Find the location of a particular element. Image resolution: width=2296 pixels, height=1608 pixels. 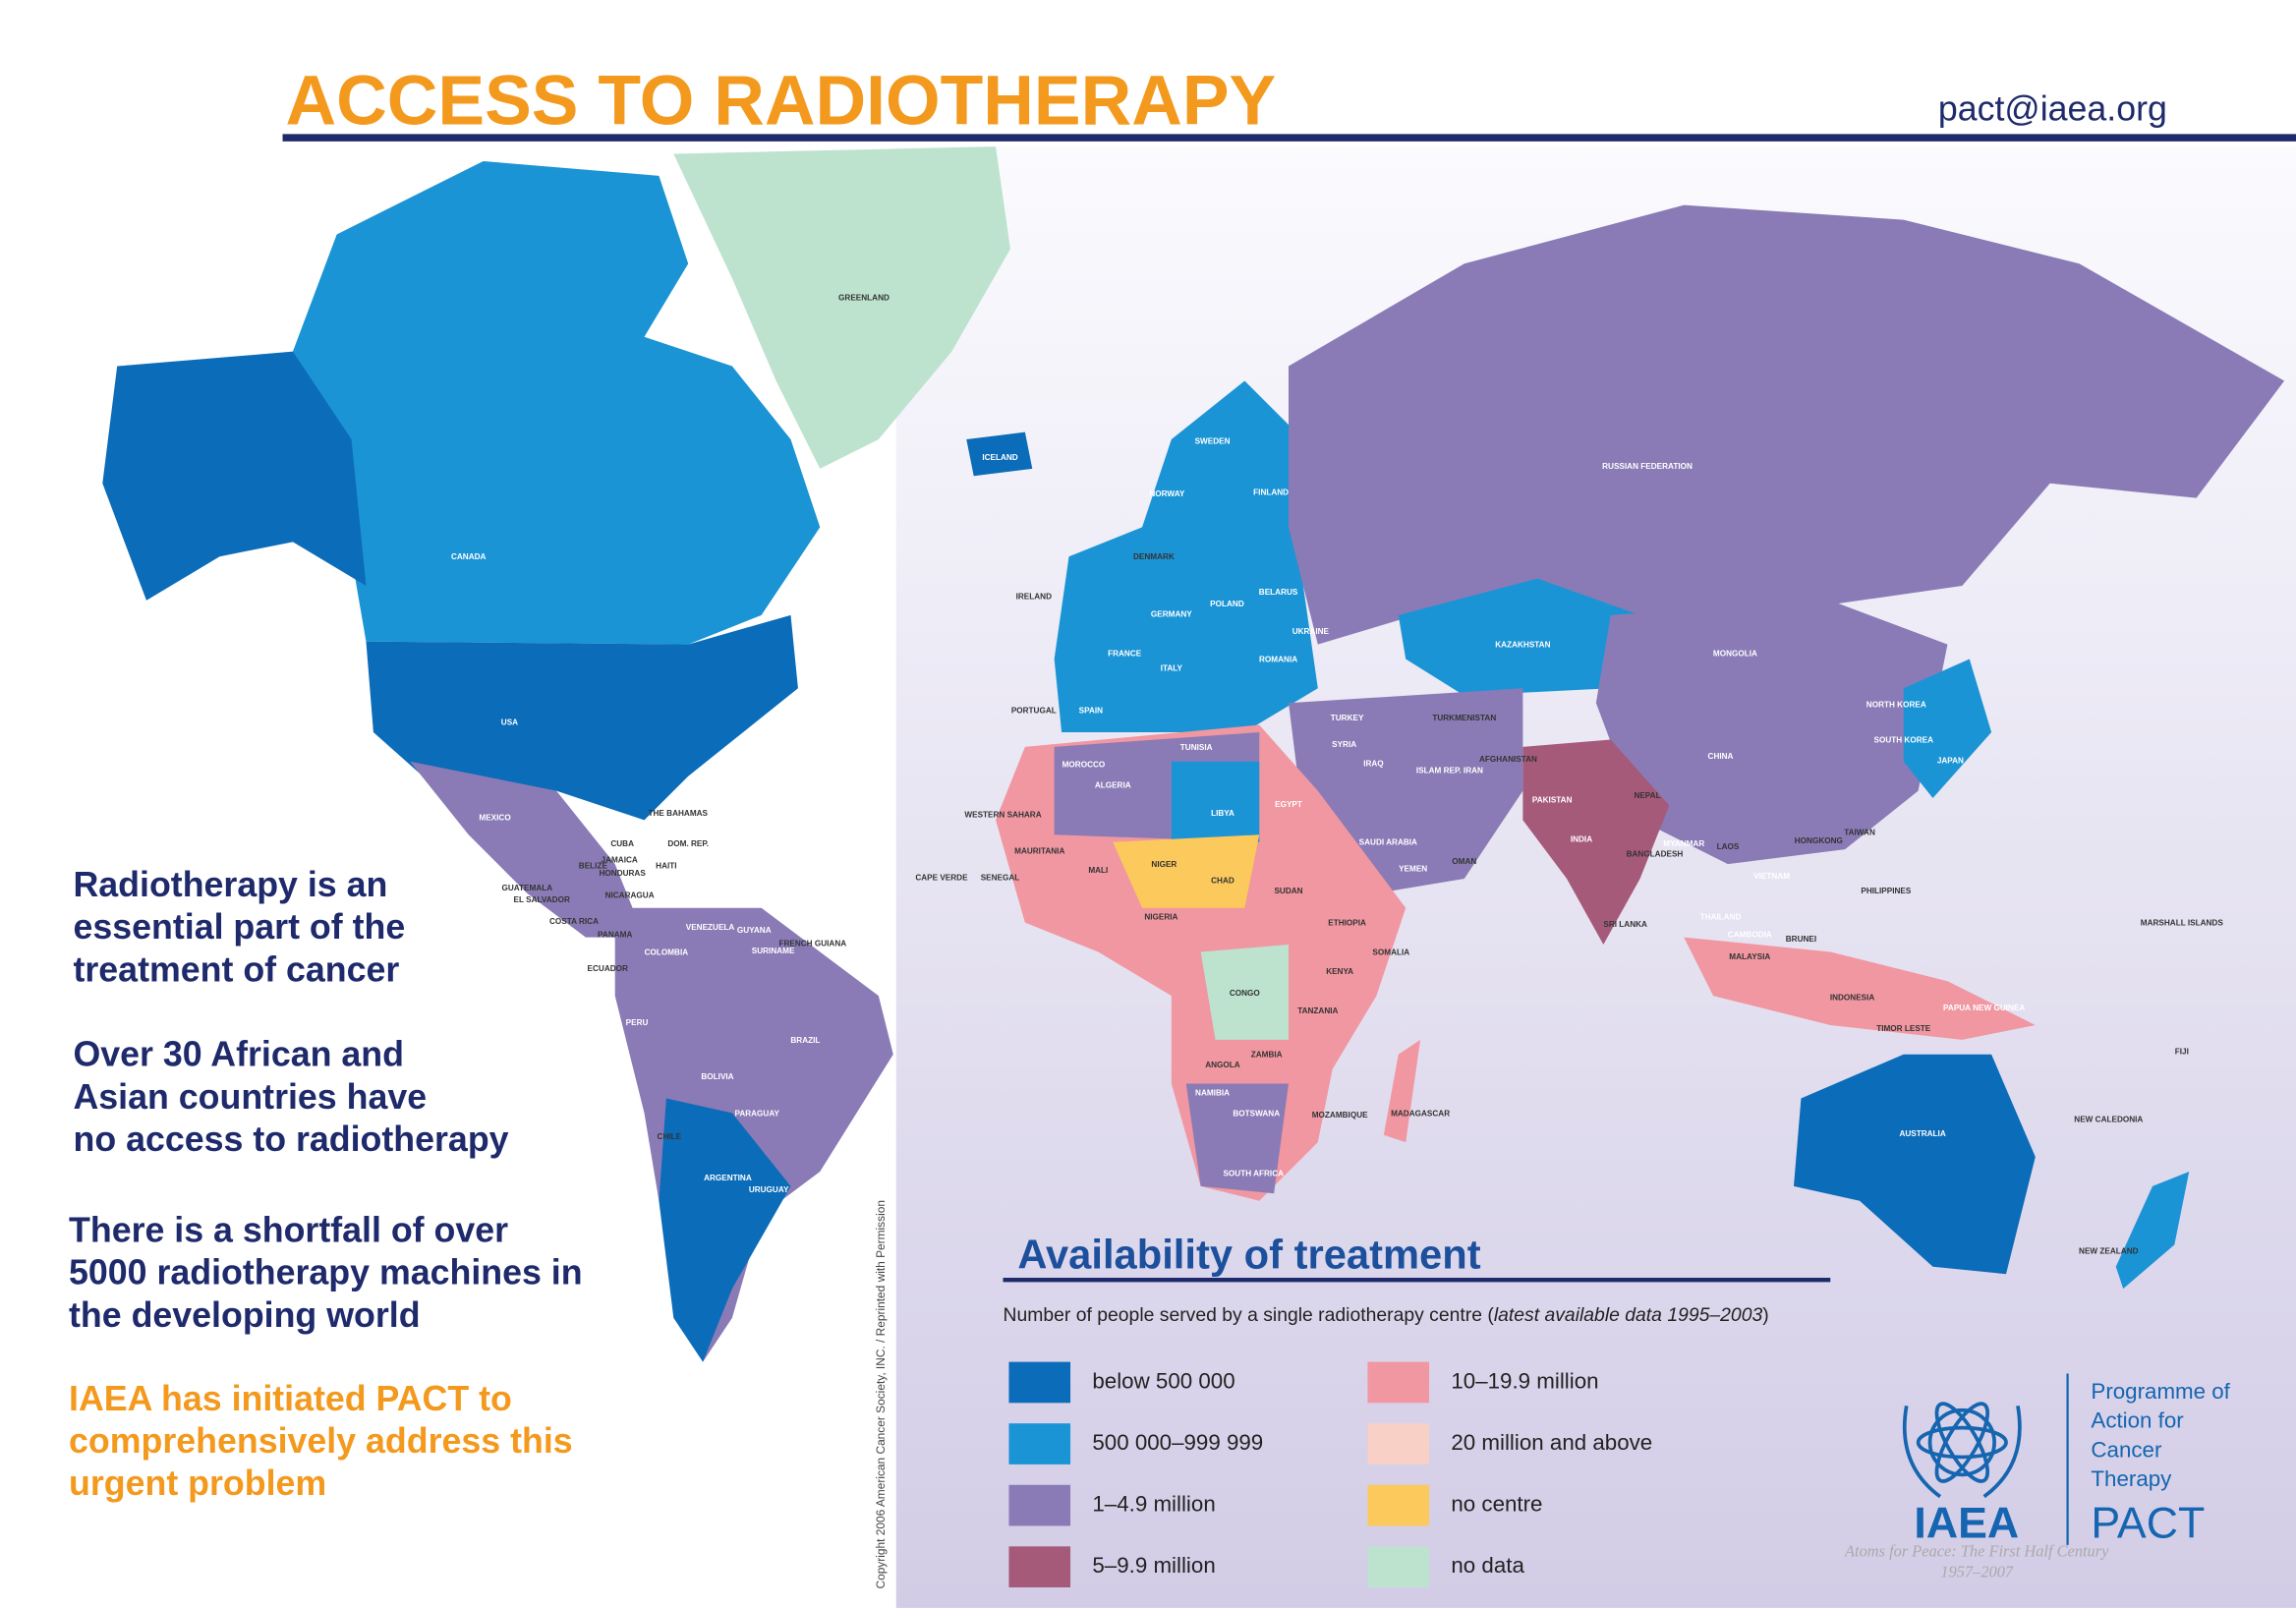

country-label: NEW ZEALAND is located at coordinates (2109, 1251).